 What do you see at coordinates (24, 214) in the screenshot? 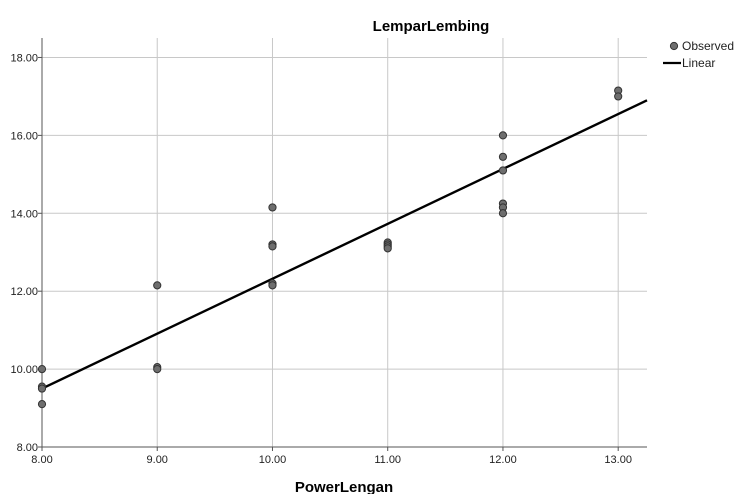
I see `y-tick-label: 14.00` at bounding box center [24, 214].